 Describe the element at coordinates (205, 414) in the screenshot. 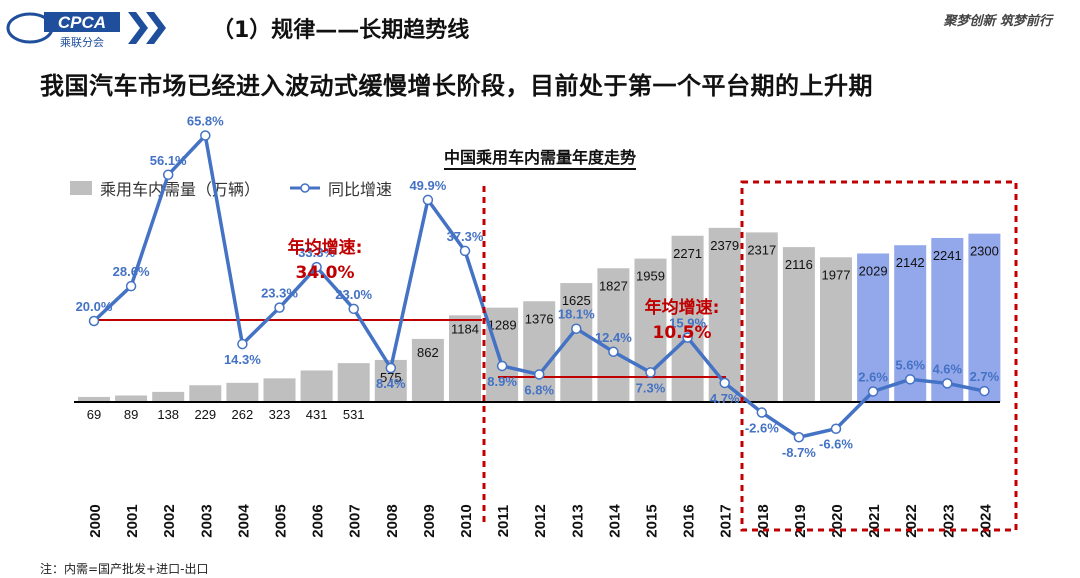

I see `bar-value-label-2003: 229` at that location.